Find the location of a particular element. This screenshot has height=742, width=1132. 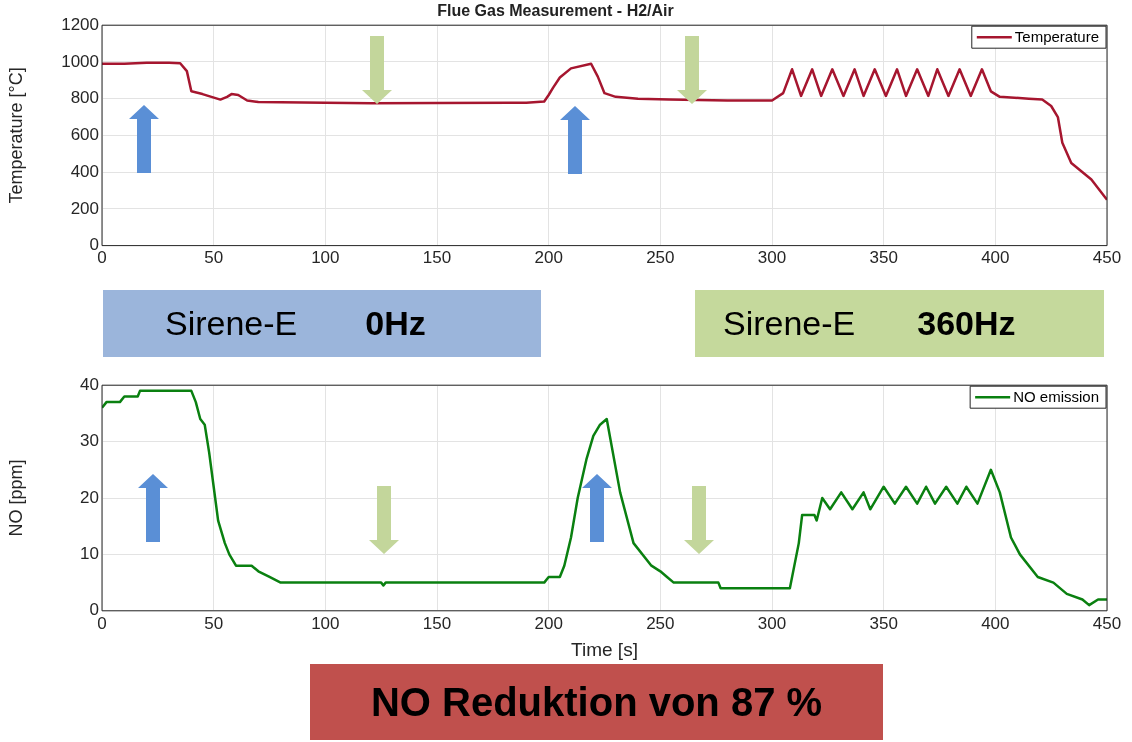

y-tick-label: 40 is located at coordinates (89, 384).